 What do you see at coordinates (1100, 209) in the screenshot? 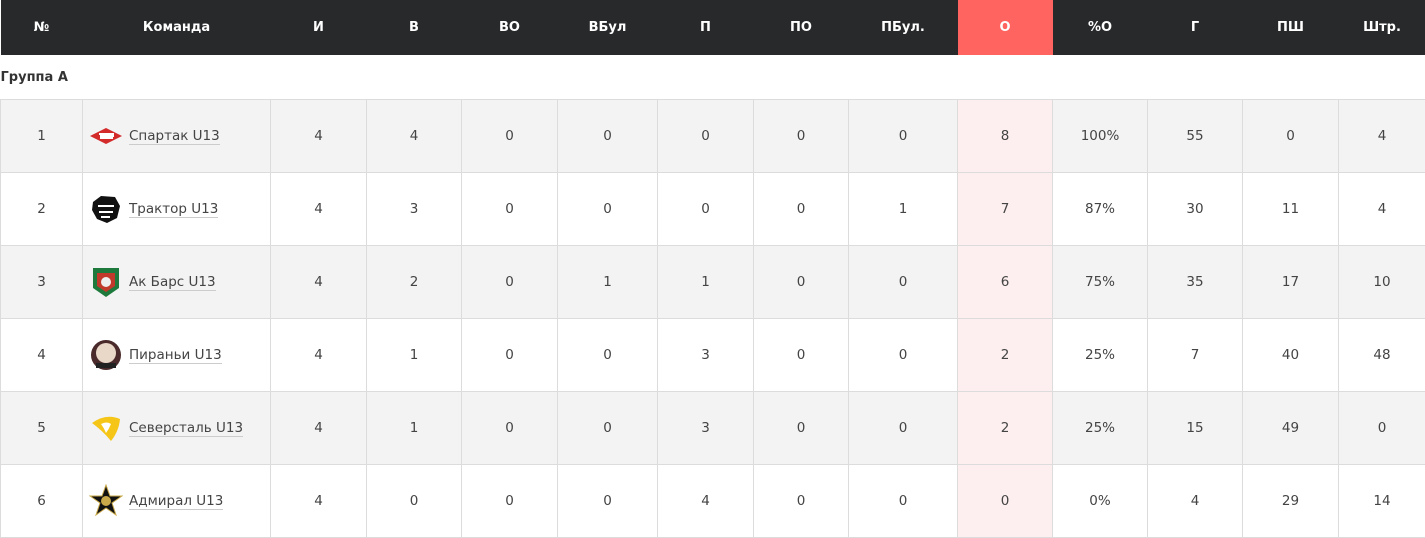
I see `stat-cell: 87%` at bounding box center [1100, 209].